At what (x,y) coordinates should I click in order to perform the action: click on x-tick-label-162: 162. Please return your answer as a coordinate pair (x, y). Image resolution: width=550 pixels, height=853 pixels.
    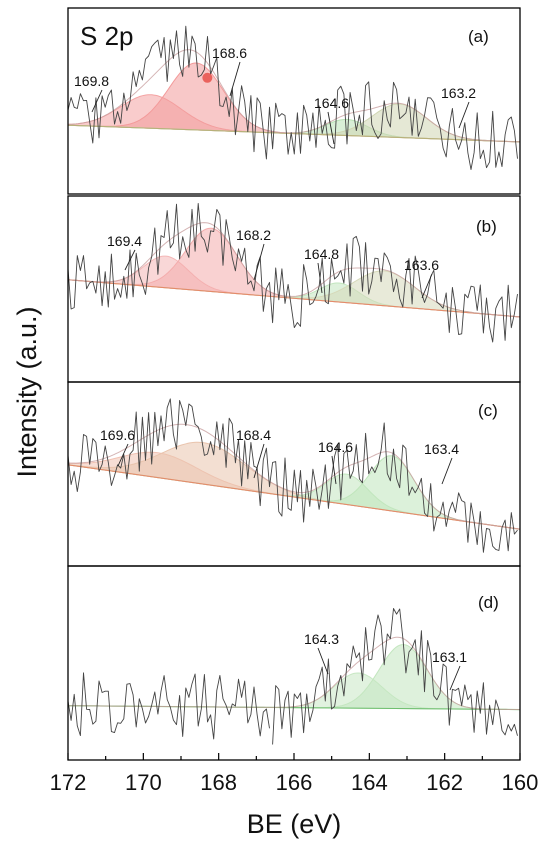
    Looking at the image, I should click on (444, 782).